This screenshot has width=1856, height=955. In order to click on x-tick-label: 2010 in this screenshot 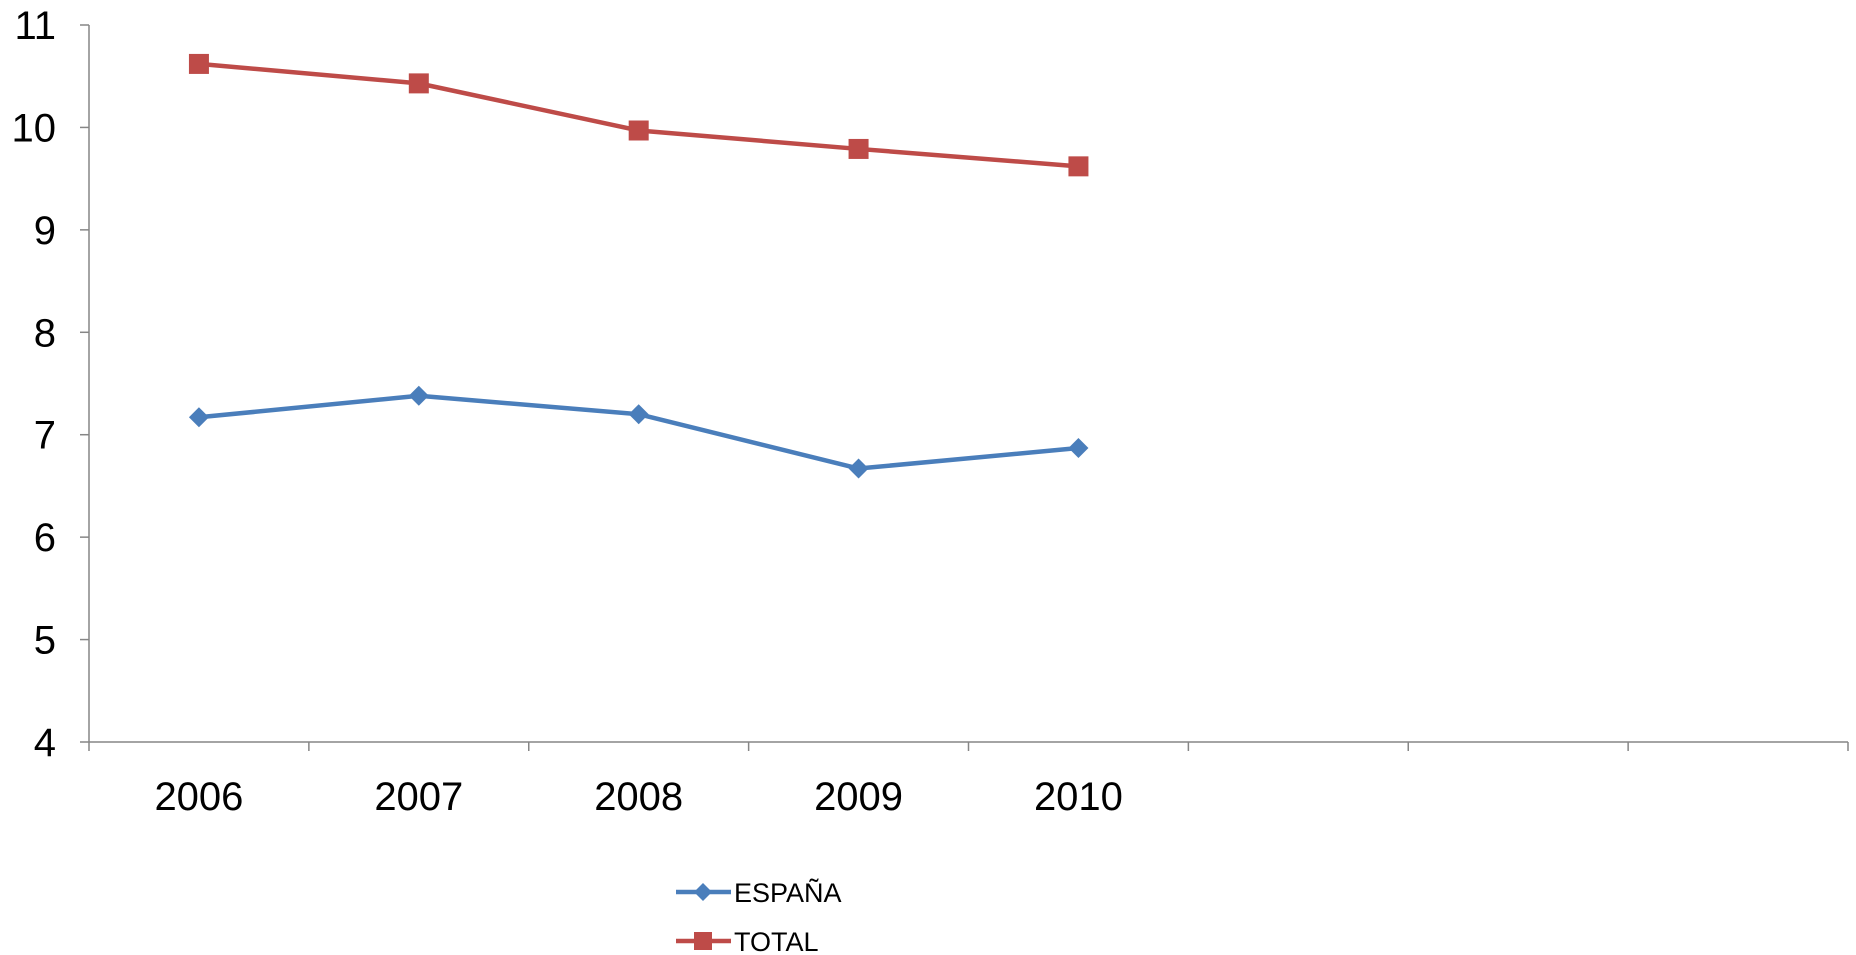, I will do `click(1078, 797)`.